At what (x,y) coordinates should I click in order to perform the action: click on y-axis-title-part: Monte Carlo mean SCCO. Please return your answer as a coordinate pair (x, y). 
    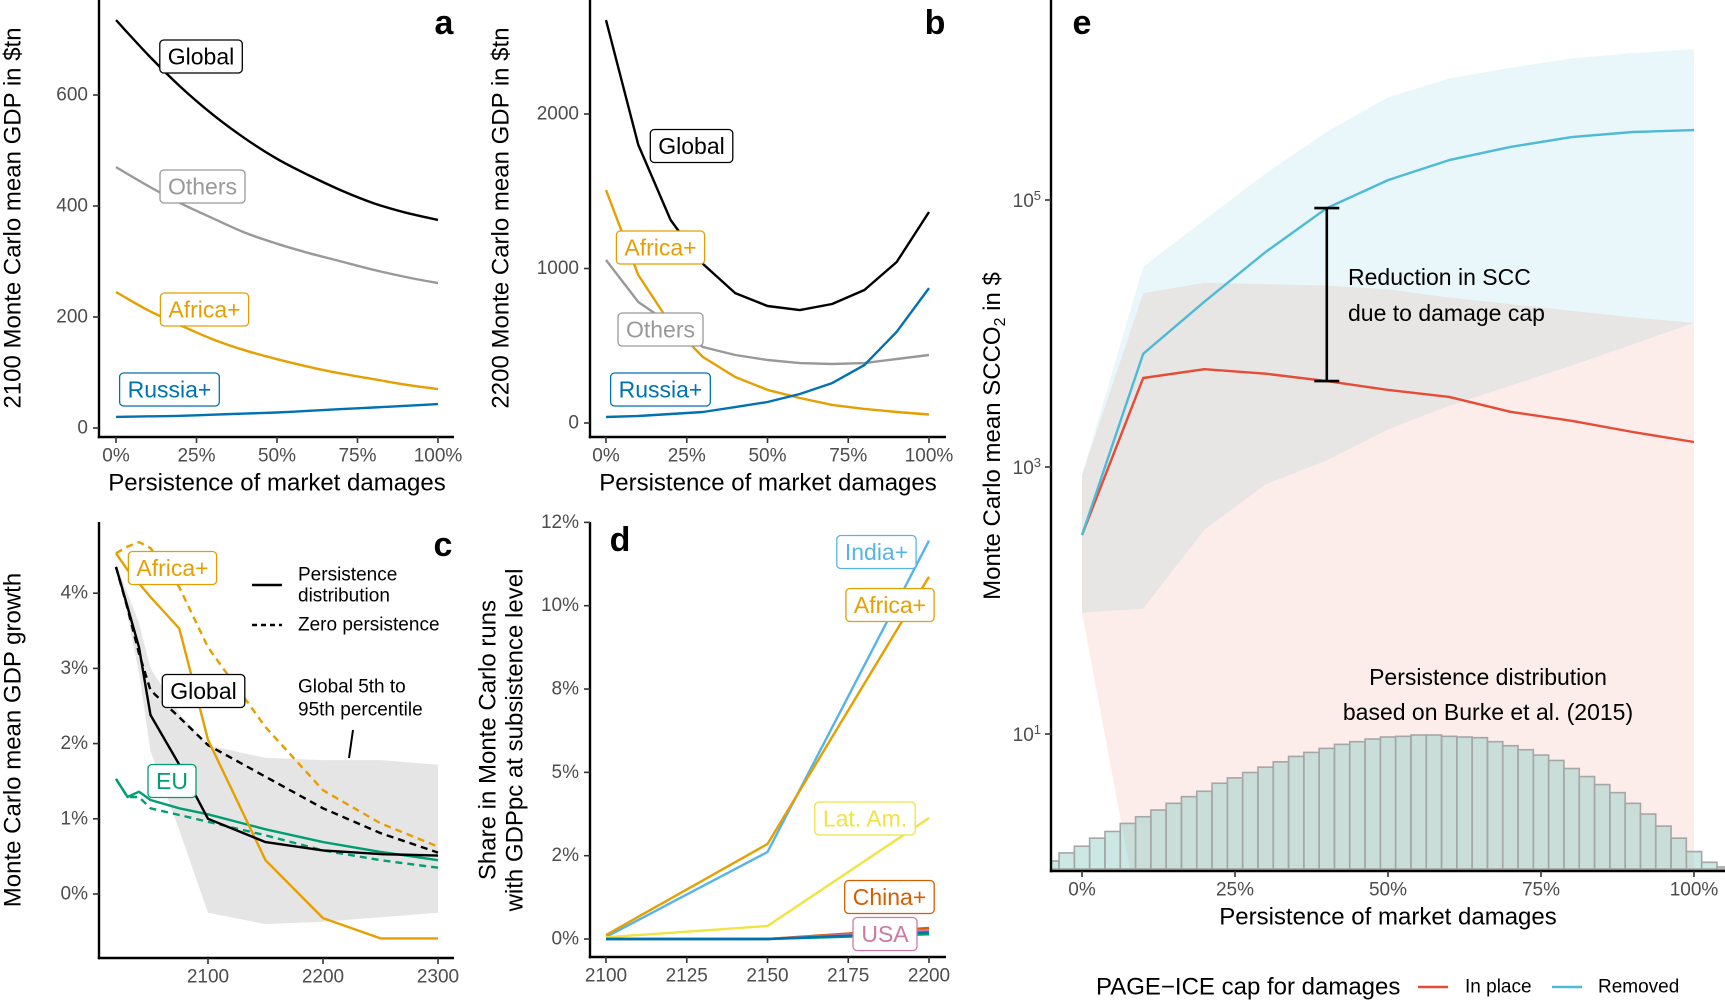
    Looking at the image, I should click on (992, 462).